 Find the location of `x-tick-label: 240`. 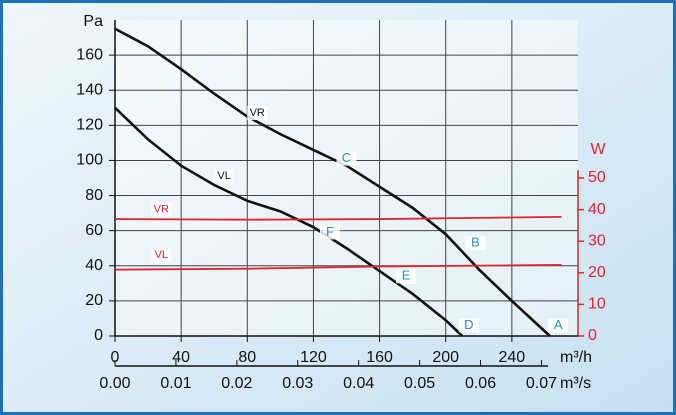

x-tick-label: 240 is located at coordinates (512, 357).